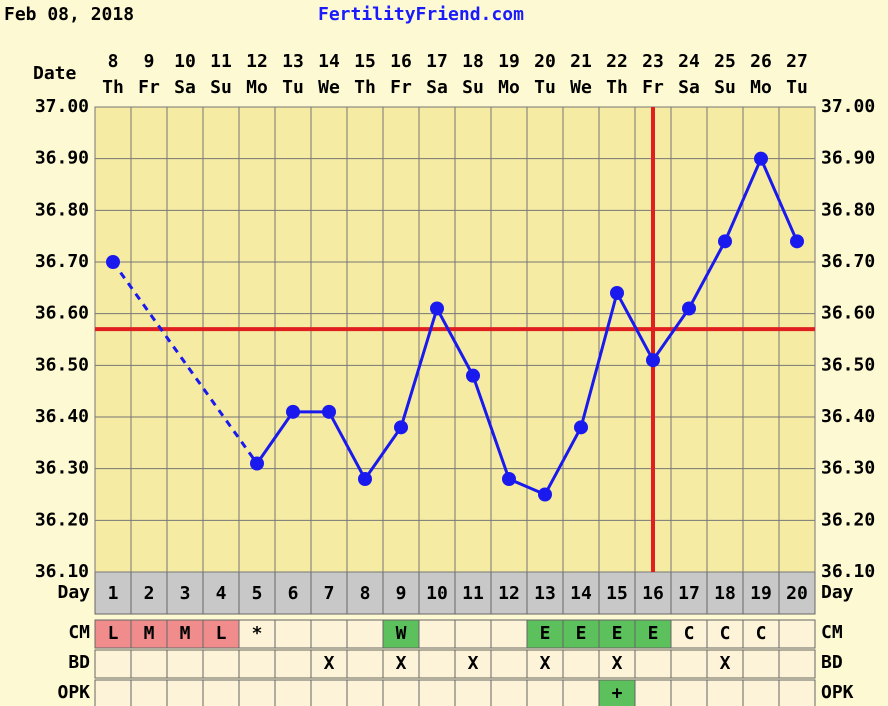 The height and width of the screenshot is (706, 888). What do you see at coordinates (509, 61) in the screenshot?
I see `date-label: 19` at bounding box center [509, 61].